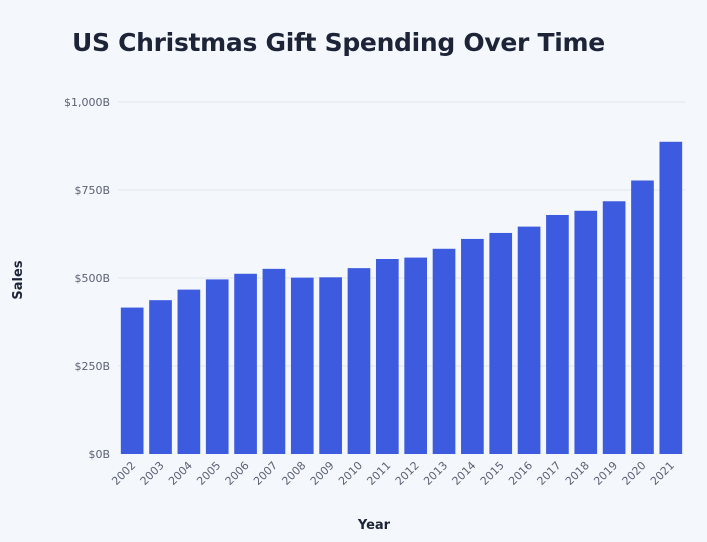 The height and width of the screenshot is (542, 707). Describe the element at coordinates (444, 351) in the screenshot. I see `bar-2013` at that location.